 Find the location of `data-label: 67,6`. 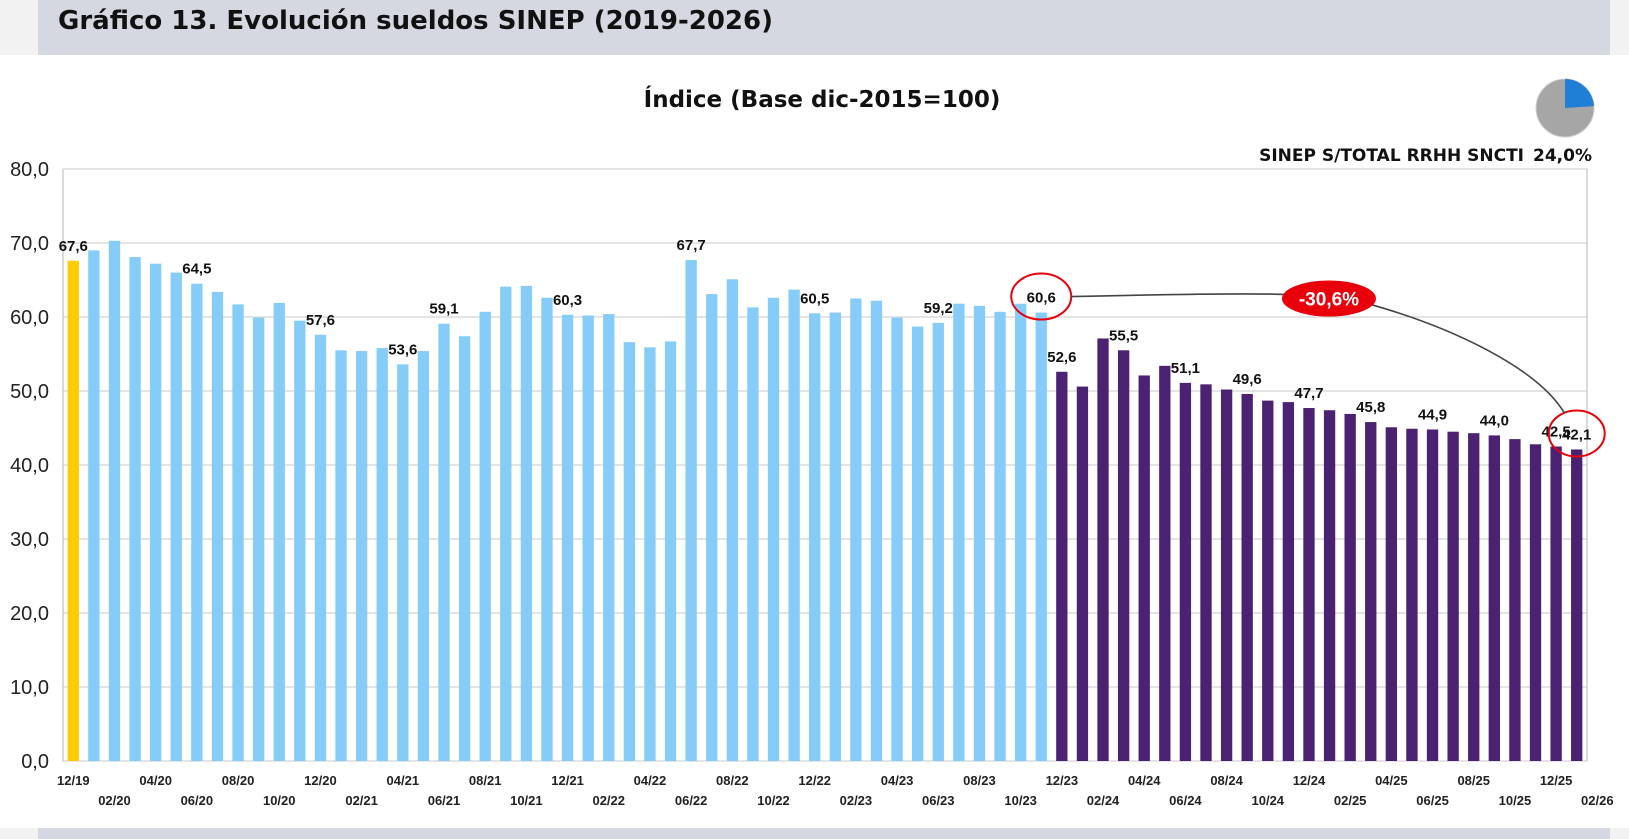

data-label: 67,6 is located at coordinates (73, 246).